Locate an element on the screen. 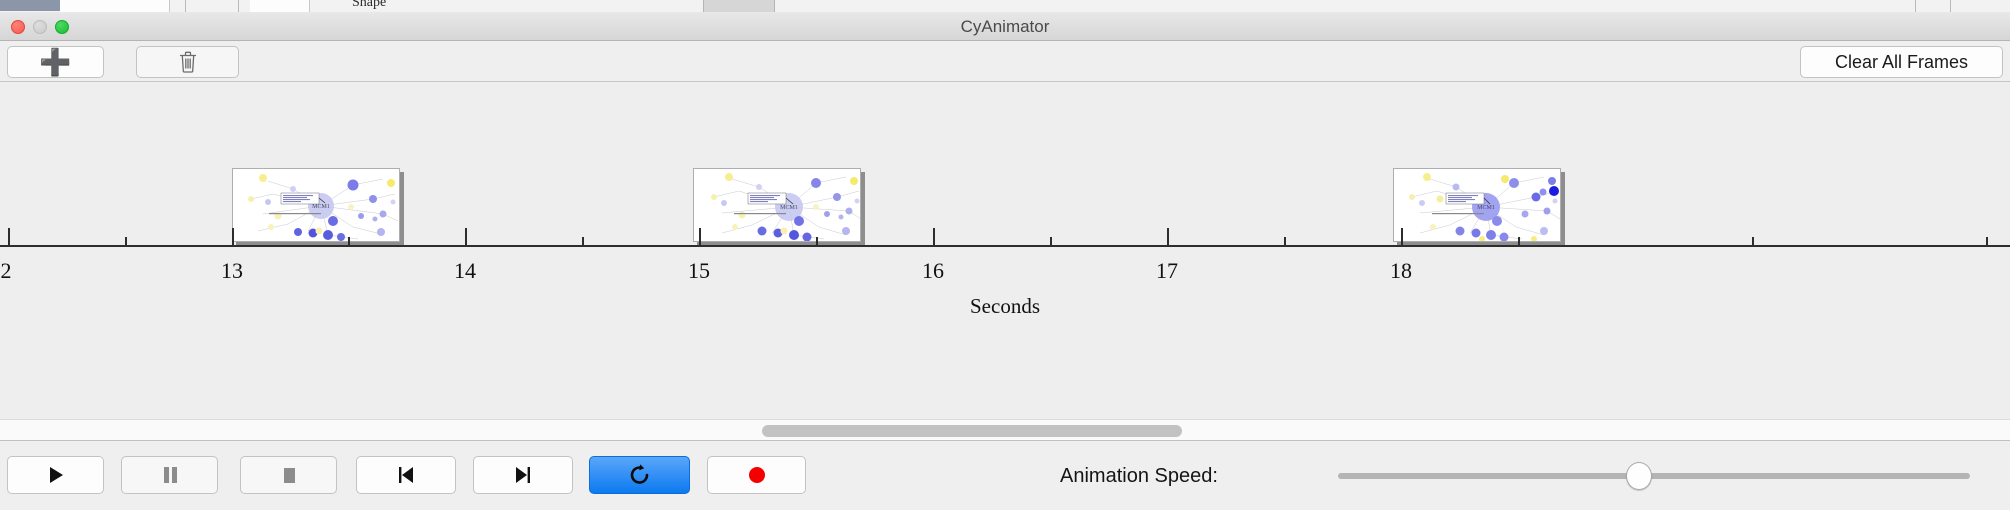  pause-button is located at coordinates (169, 475).